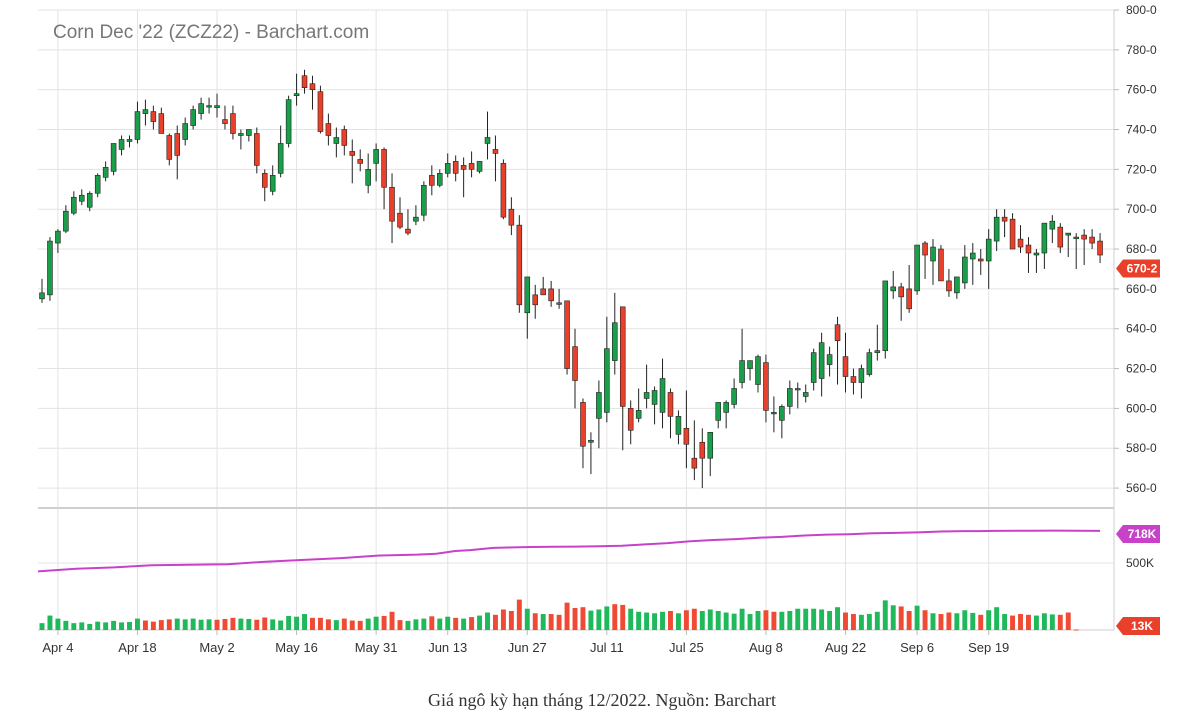 The width and height of the screenshot is (1204, 717). What do you see at coordinates (137, 647) in the screenshot?
I see `x-tick-label: Apr 18` at bounding box center [137, 647].